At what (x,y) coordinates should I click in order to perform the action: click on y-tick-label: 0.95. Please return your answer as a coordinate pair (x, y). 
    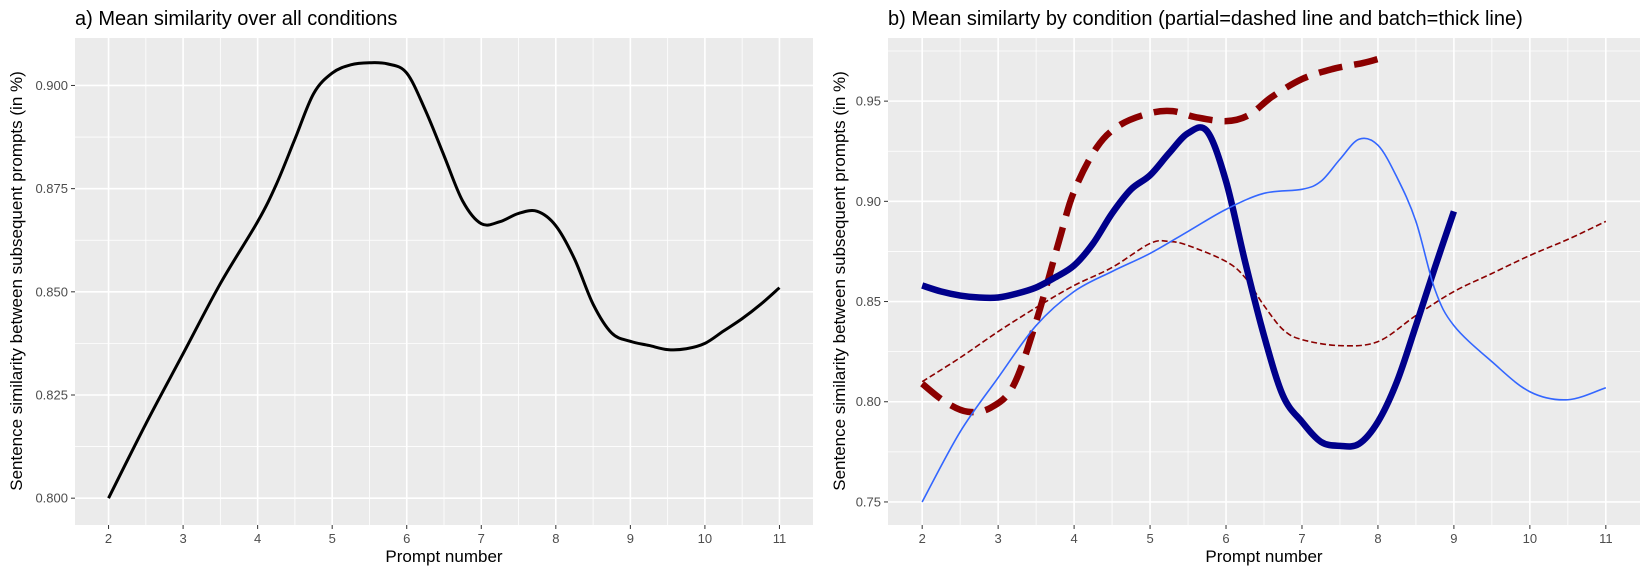
    Looking at the image, I should click on (868, 101).